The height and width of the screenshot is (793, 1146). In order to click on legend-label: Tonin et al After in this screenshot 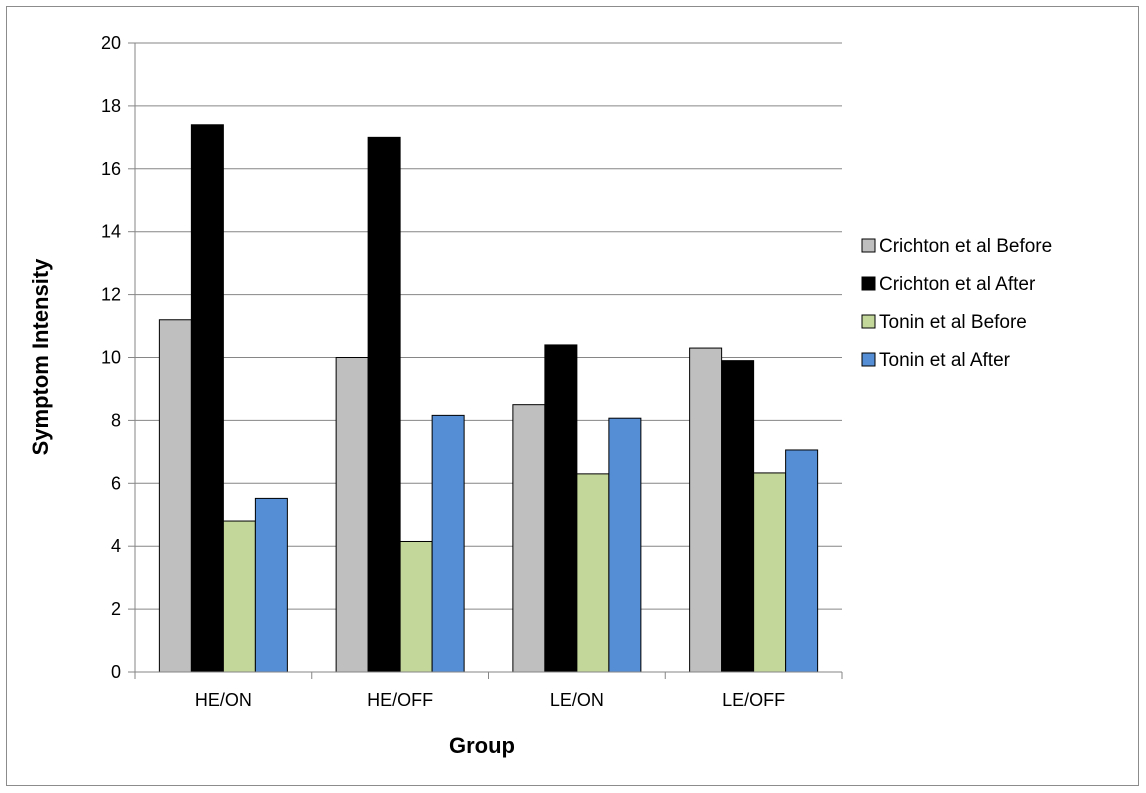, I will do `click(945, 360)`.